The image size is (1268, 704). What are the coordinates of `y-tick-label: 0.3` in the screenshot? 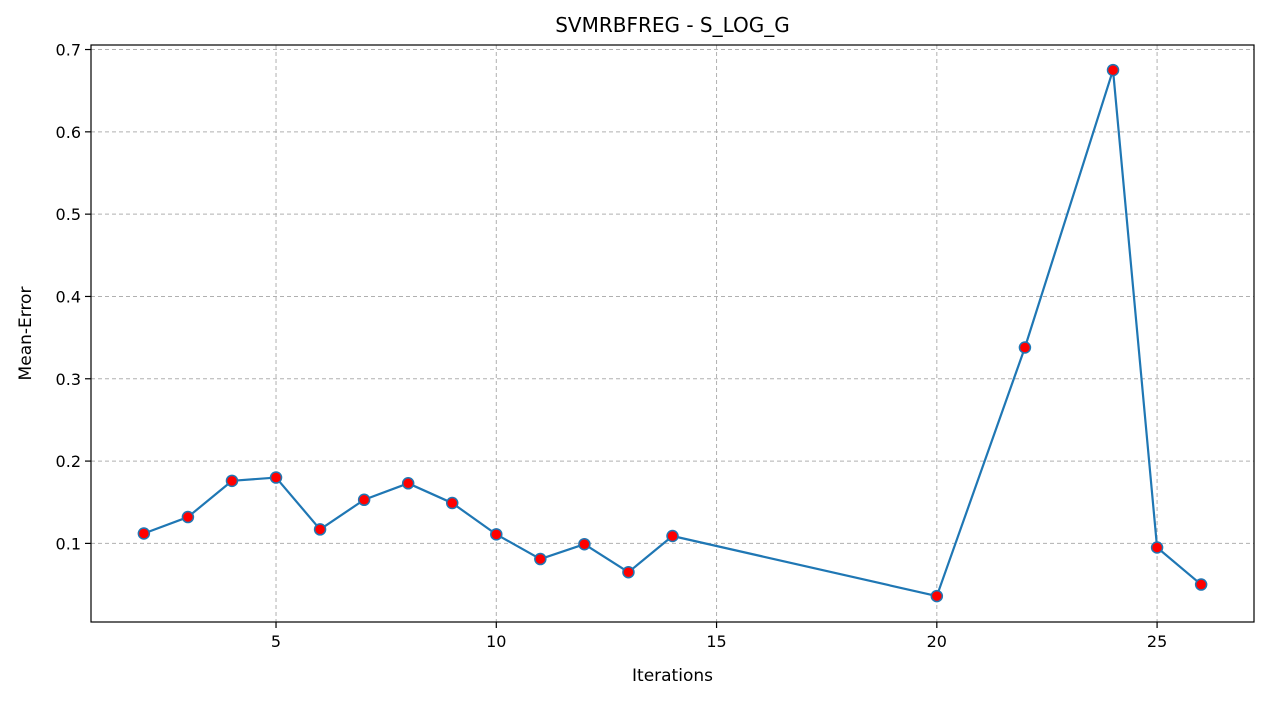 It's located at (68, 379).